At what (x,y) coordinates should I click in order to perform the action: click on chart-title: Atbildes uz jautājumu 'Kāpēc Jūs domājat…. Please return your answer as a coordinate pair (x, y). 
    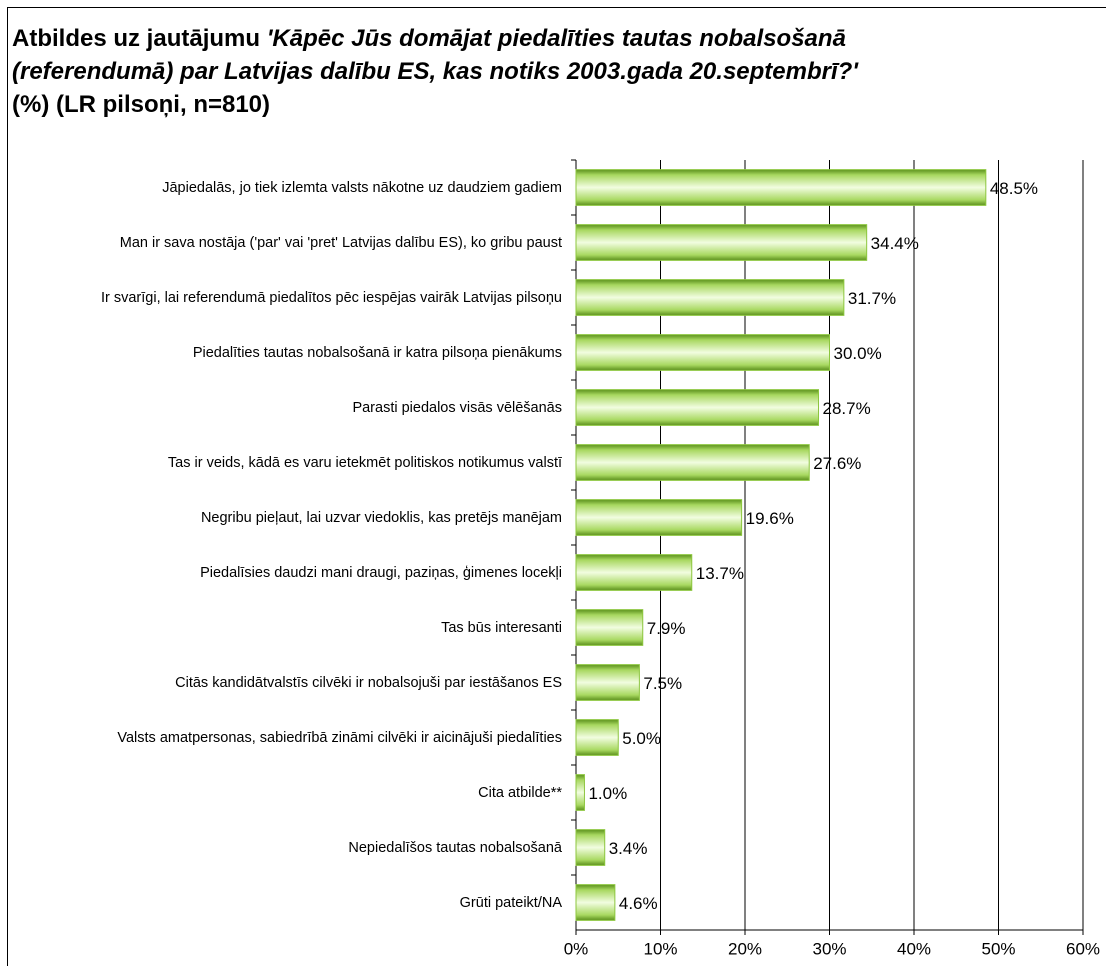
    Looking at the image, I should click on (452, 71).